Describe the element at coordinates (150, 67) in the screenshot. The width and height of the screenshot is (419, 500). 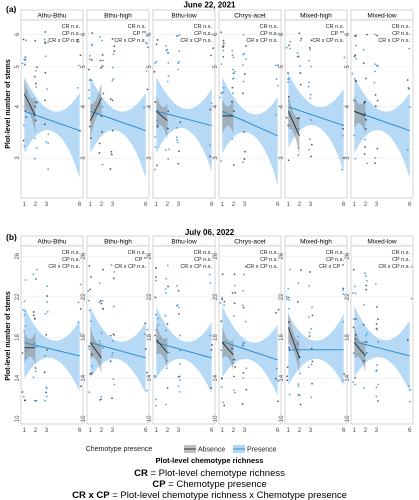
I see `y-tick-label: 5` at that location.